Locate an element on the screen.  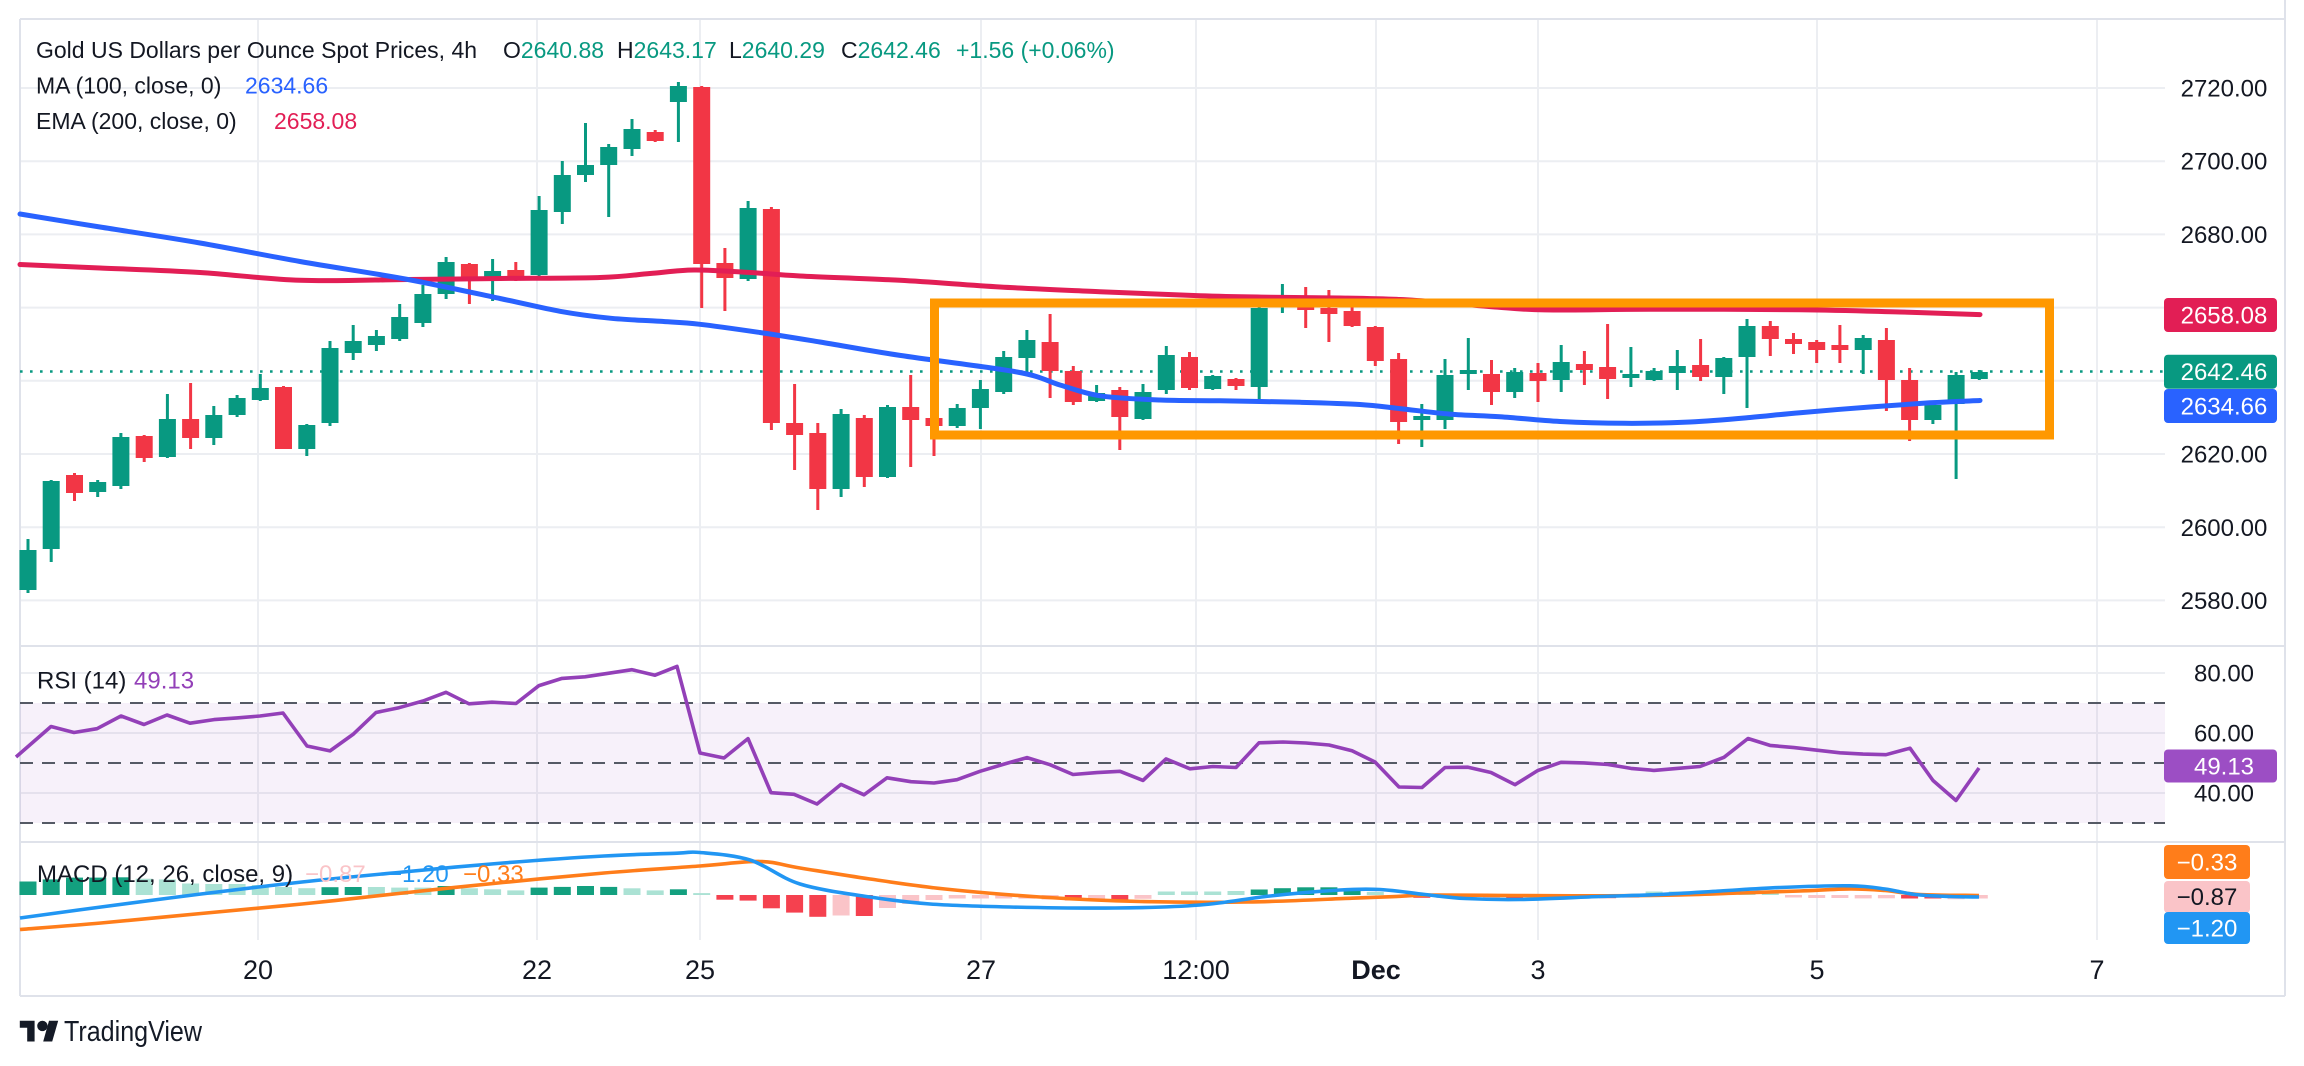
svg-text: Dec is located at coordinates (1376, 970).